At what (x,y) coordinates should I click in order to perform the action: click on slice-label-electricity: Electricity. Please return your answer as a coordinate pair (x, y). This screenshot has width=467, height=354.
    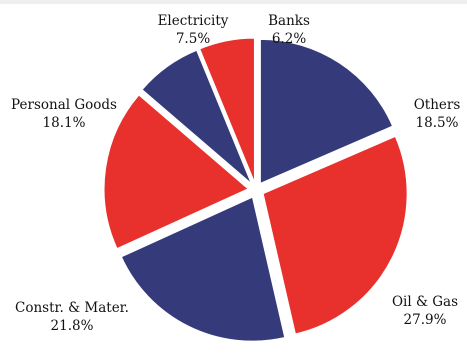
    Looking at the image, I should click on (193, 21).